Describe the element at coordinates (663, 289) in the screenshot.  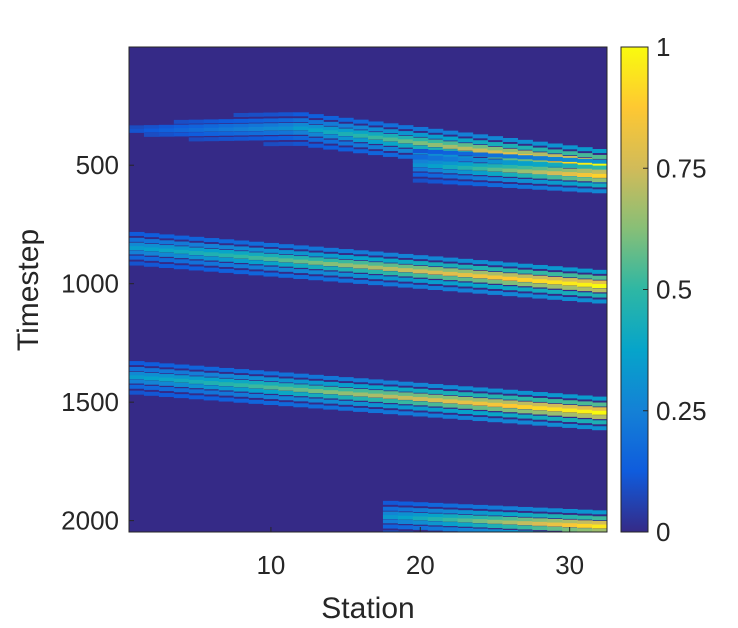
I see `colorbar: 0 0.25 0.5 0.75 1` at that location.